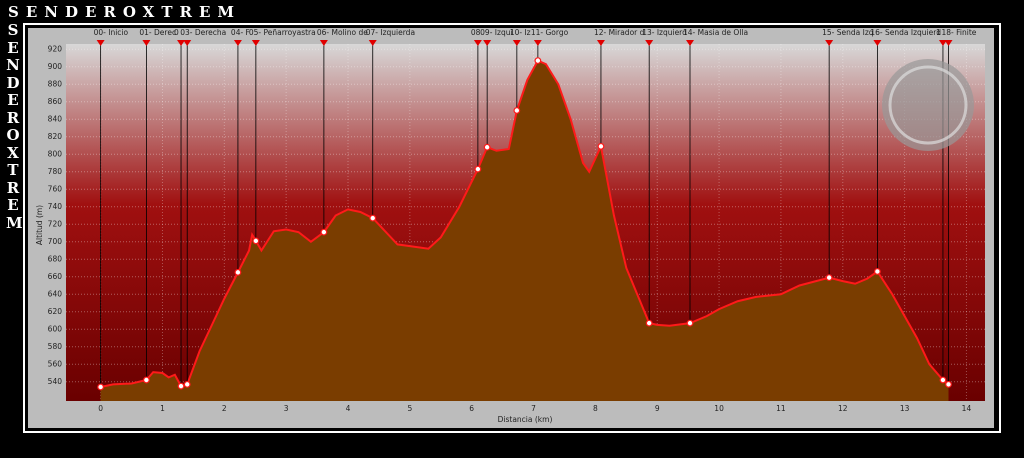 This screenshot has width=1024, height=458. Describe the element at coordinates (719, 408) in the screenshot. I see `x-tick-label: 10` at that location.